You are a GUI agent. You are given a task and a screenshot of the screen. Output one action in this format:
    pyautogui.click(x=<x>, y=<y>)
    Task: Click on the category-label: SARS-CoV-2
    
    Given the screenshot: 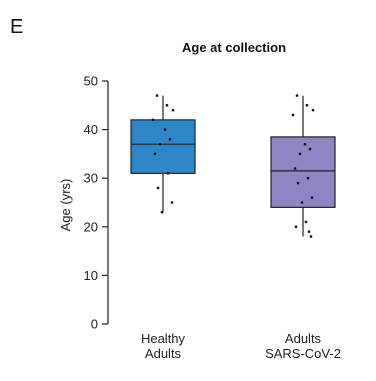 What is the action you would take?
    pyautogui.click(x=303, y=353)
    